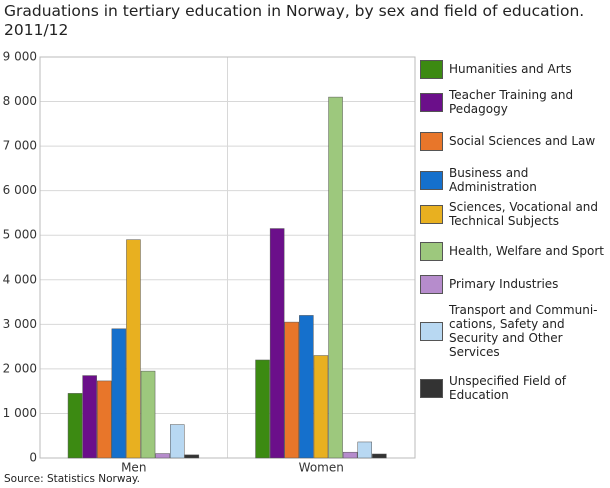  Describe the element at coordinates (504, 284) in the screenshot. I see `legend-label: Primary Industries` at that location.